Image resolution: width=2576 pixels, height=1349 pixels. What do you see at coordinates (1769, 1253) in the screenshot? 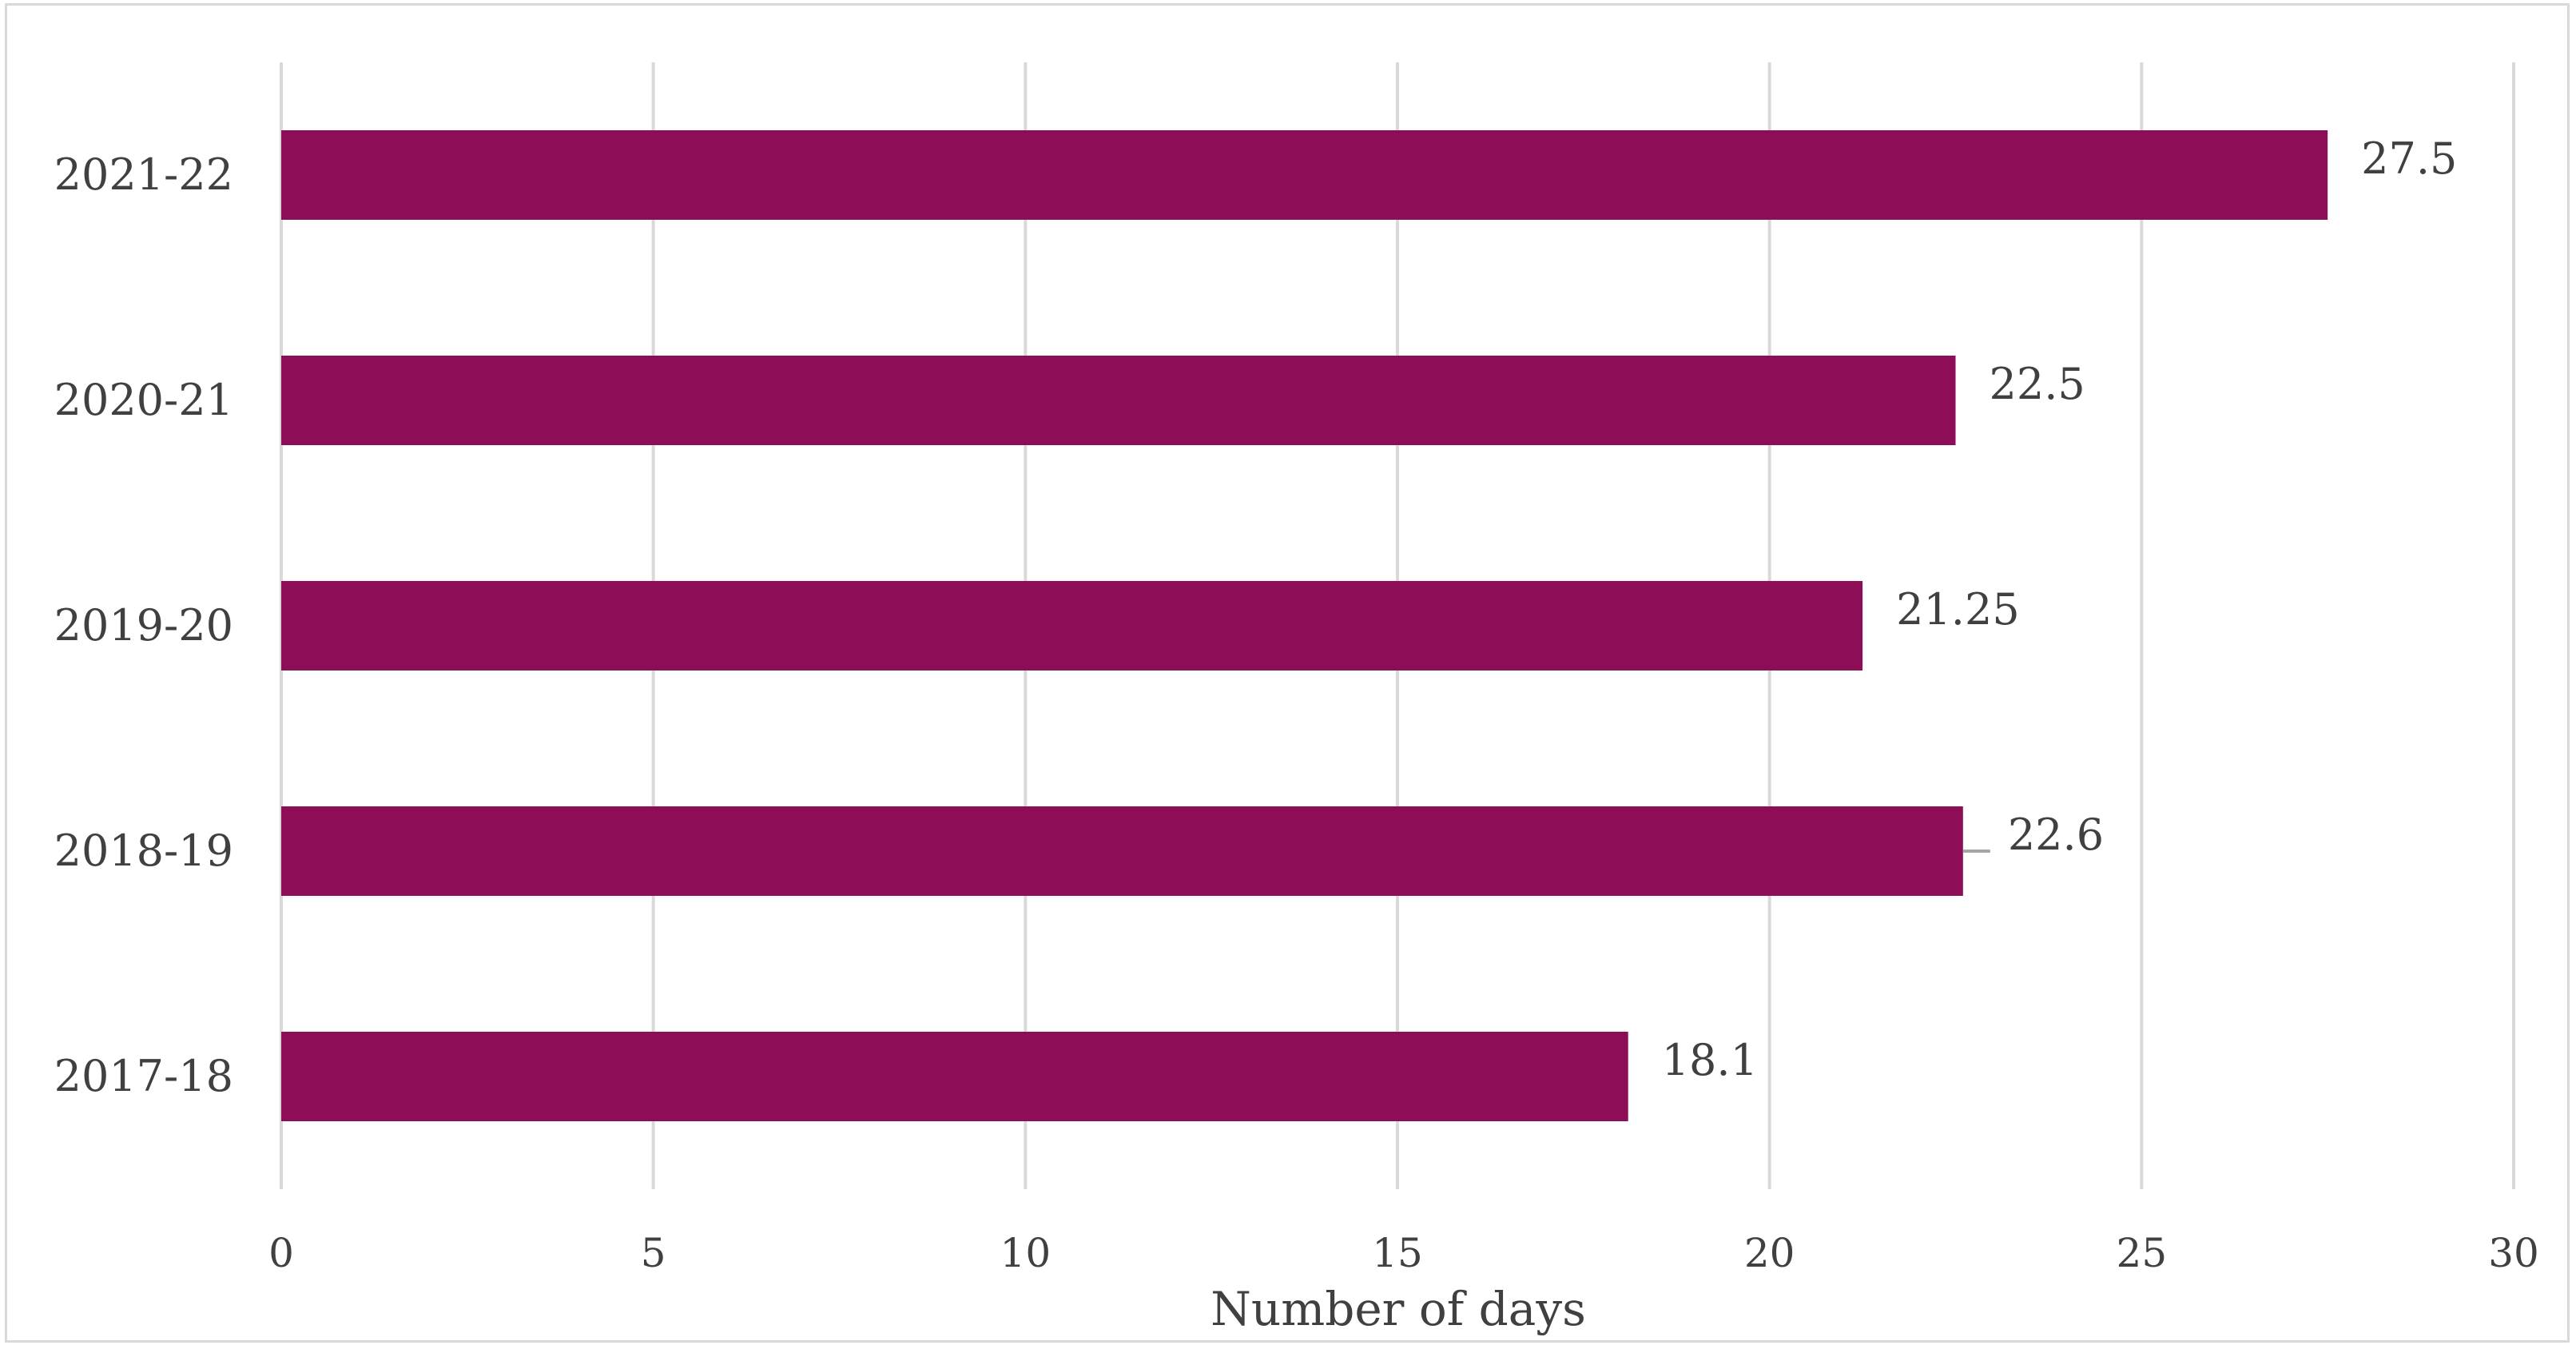
I see `x-tick-label-20: 20` at bounding box center [1769, 1253].